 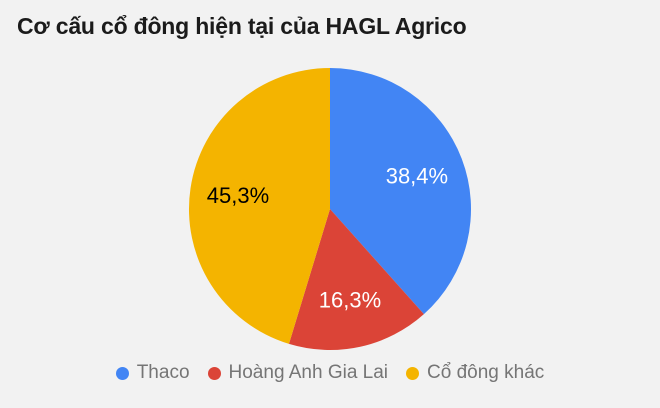 I want to click on slice-value-label: 38,4%, so click(x=417, y=175).